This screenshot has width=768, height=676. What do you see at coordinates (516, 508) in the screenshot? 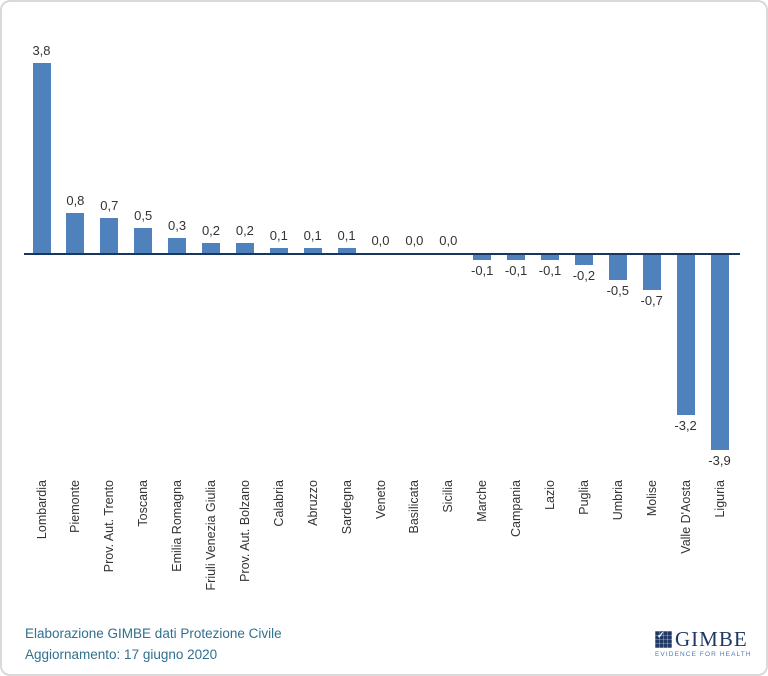
I see `category-label: Campania` at bounding box center [516, 508].